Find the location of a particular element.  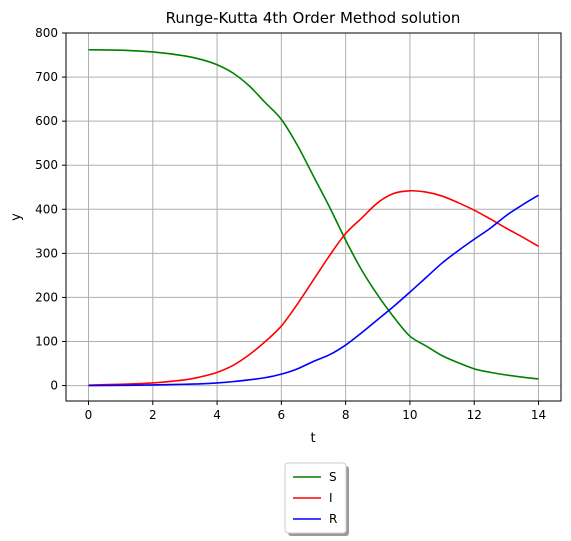

y-tick-label: 0 is located at coordinates (54, 386).